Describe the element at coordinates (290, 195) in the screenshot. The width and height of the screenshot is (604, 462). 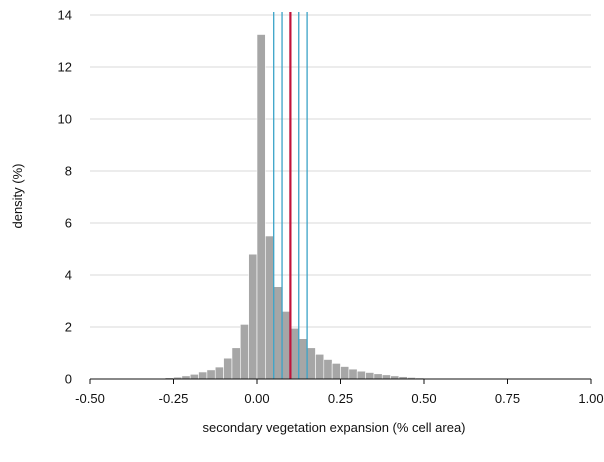
I see `reference-lines` at that location.